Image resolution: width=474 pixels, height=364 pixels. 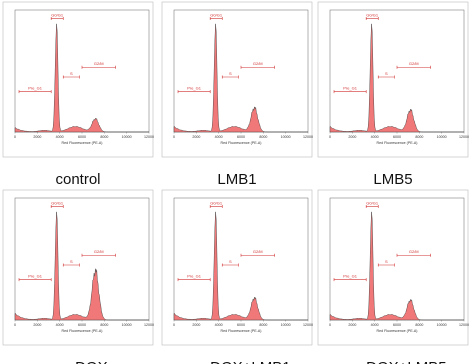 I want to click on panel-caption: pre-DOX+LMB5, so click(x=392, y=361).